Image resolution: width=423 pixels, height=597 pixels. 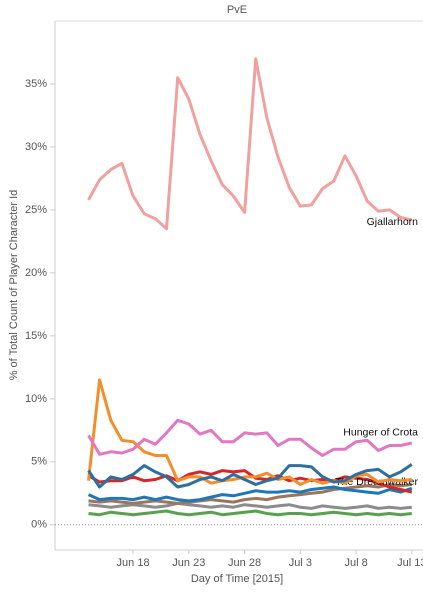 What do you see at coordinates (355, 563) in the screenshot?
I see `x-tick-label: Jul 8` at bounding box center [355, 563].